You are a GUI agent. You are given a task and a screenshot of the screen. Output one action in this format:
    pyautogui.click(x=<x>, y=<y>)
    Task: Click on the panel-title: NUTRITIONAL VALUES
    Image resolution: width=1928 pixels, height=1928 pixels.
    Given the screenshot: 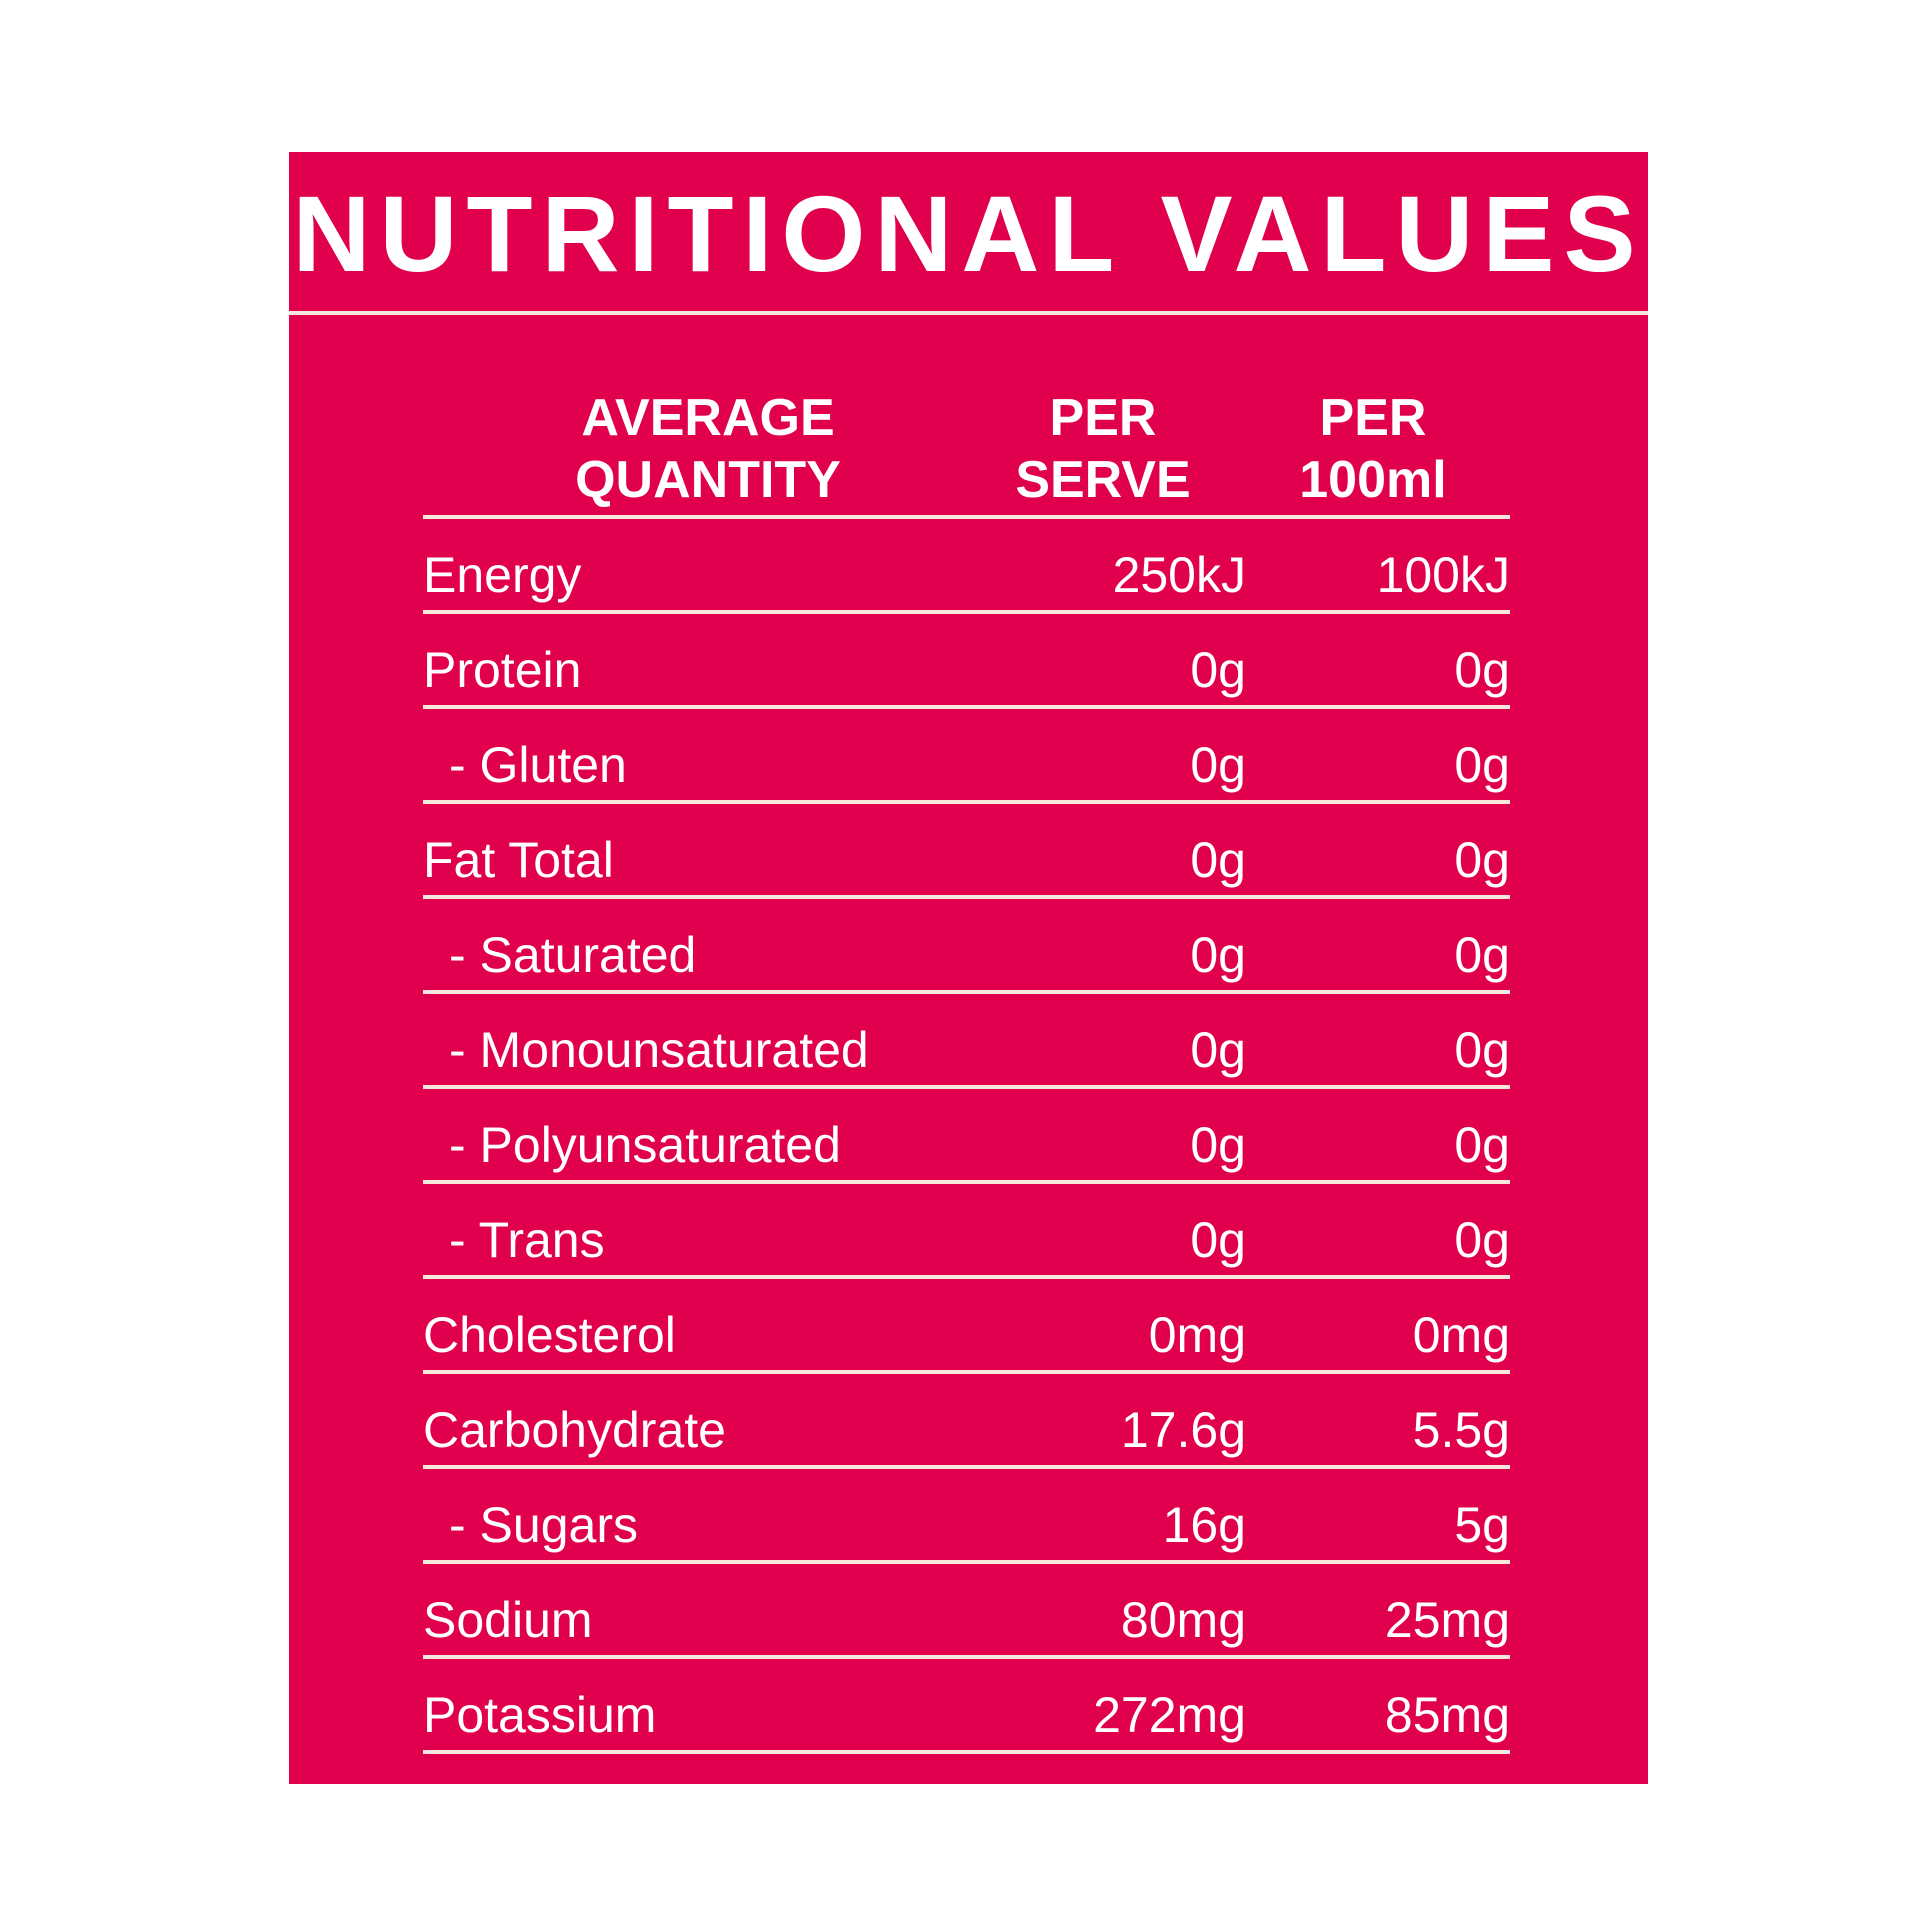 What is the action you would take?
    pyautogui.click(x=968, y=233)
    